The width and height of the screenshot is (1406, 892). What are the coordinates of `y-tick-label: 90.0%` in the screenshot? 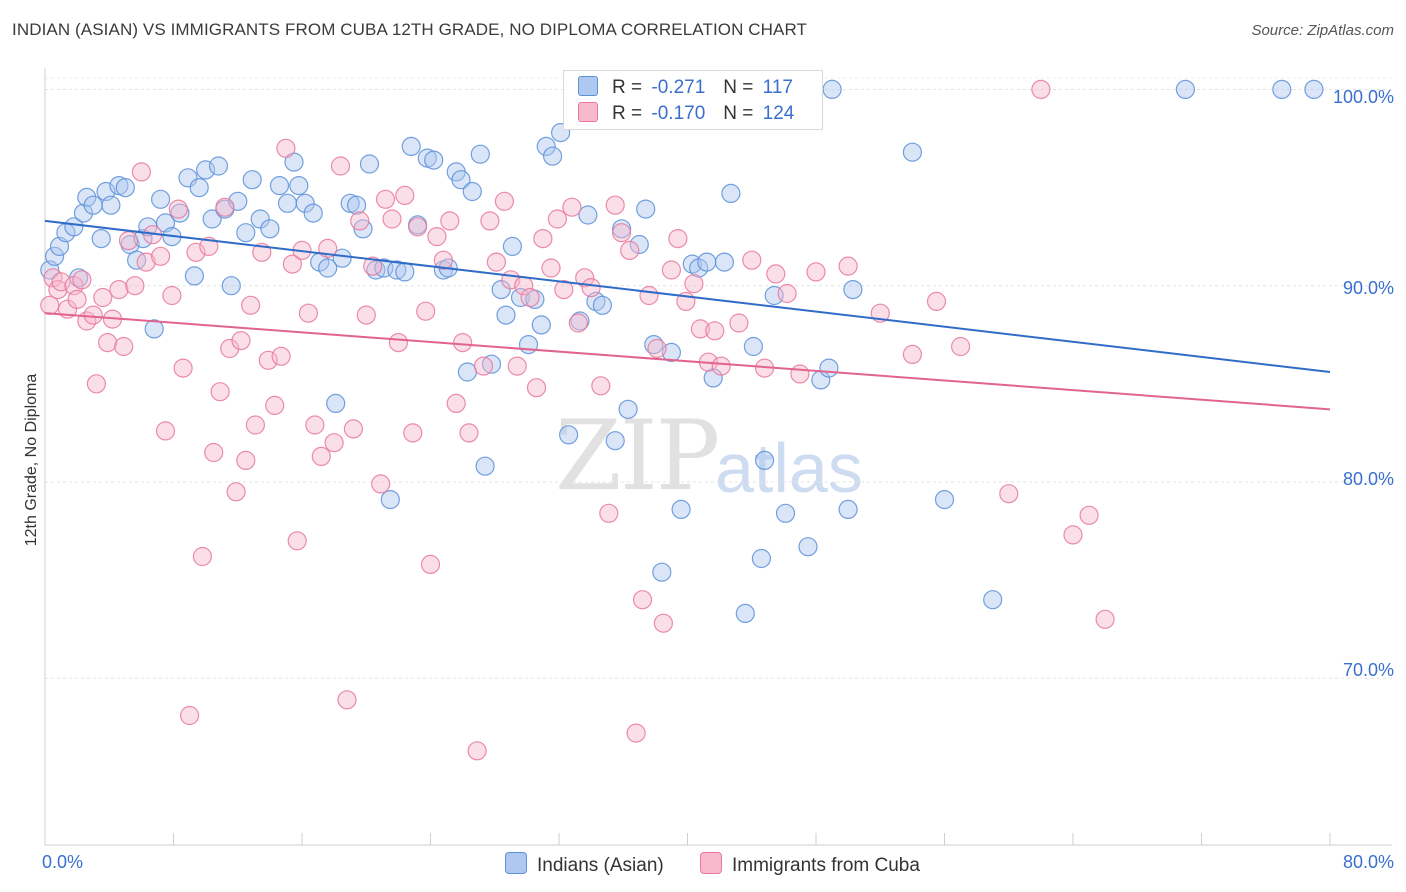 It's located at (1368, 288).